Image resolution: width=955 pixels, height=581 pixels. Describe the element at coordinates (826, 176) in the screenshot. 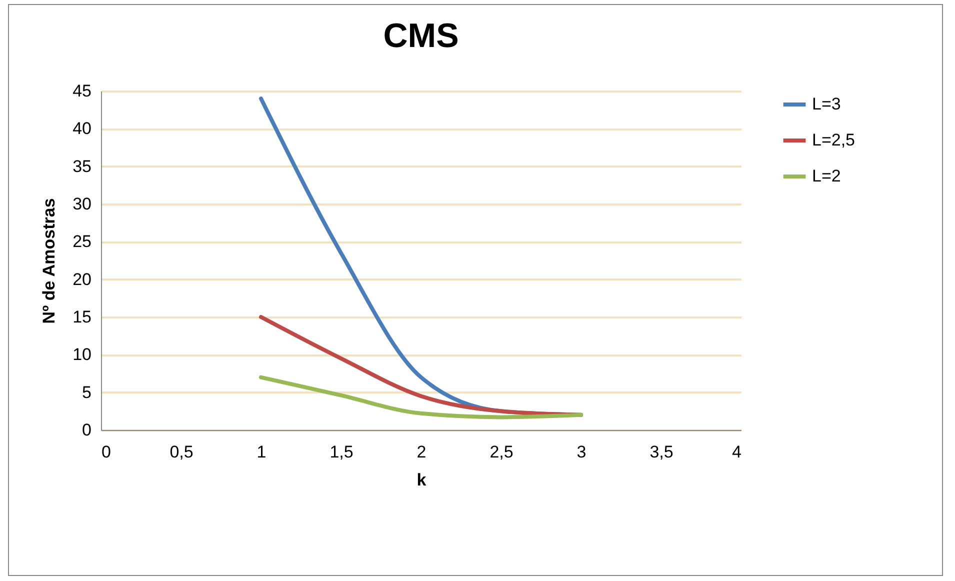

I see `legend-label: L=2` at that location.